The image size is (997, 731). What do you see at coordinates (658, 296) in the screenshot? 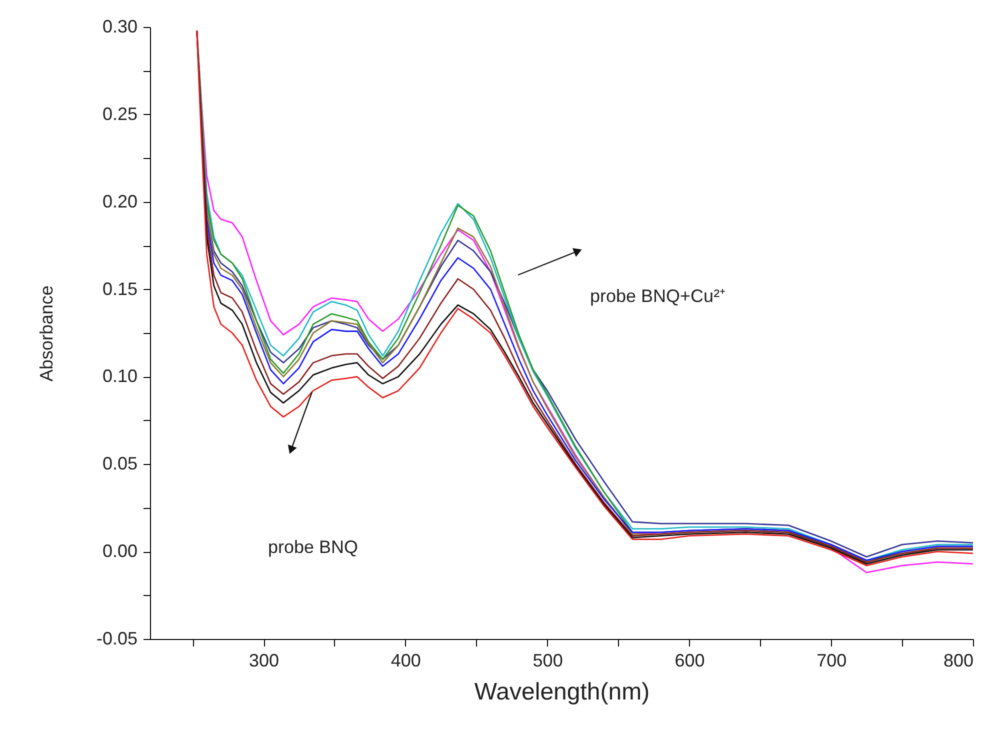
I see `annotation: probe BNQ+Cu²⁺` at bounding box center [658, 296].